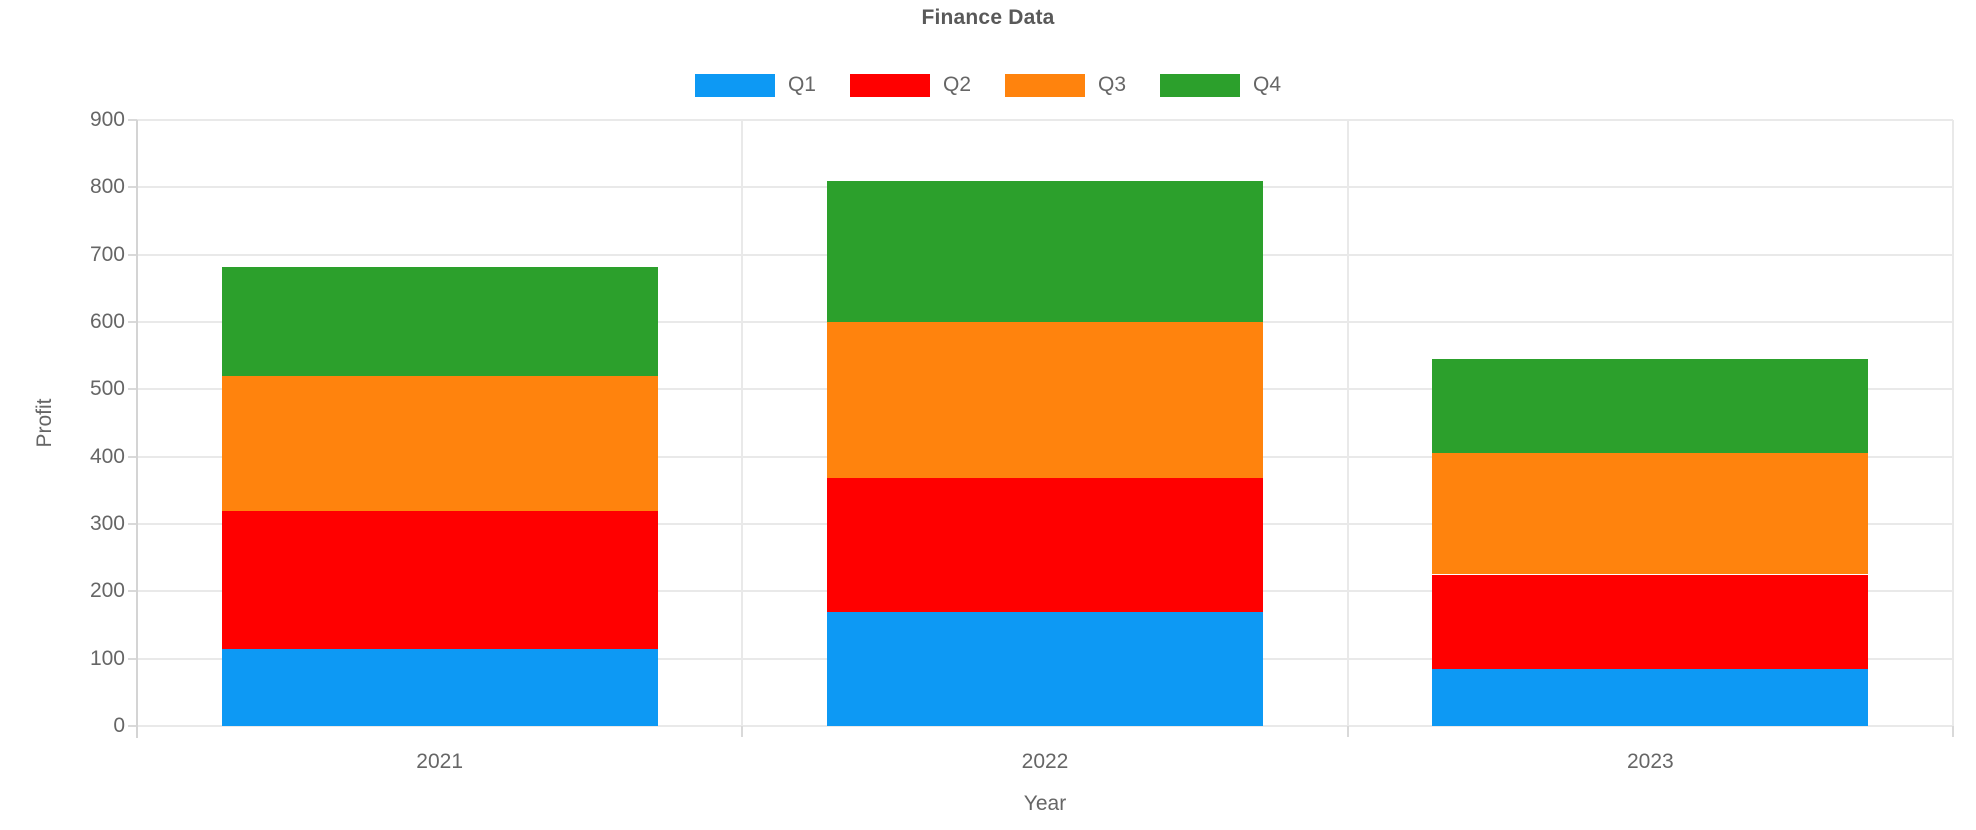 The image size is (1976, 830). What do you see at coordinates (1650, 406) in the screenshot?
I see `bar-segment-q4-2023` at bounding box center [1650, 406].